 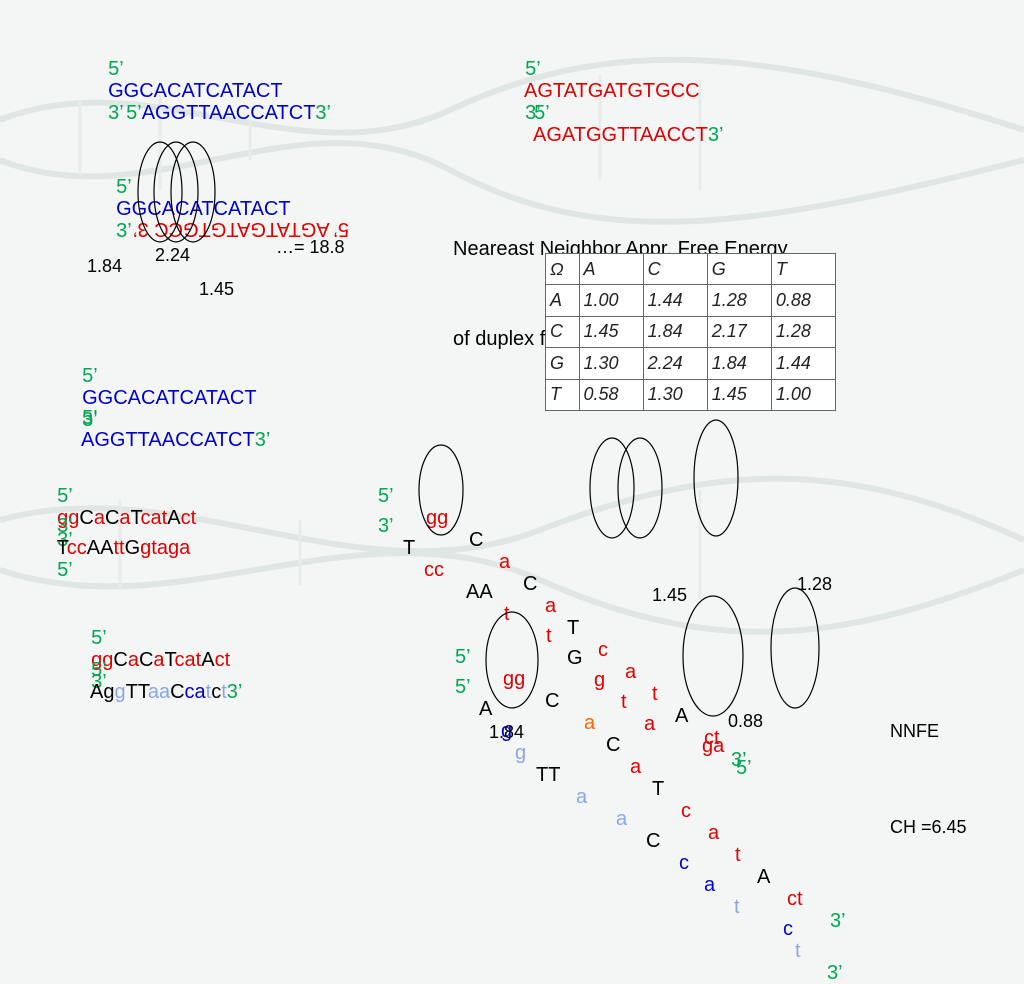 What do you see at coordinates (675, 395) in the screenshot?
I see `table-cell: 1.30` at bounding box center [675, 395].